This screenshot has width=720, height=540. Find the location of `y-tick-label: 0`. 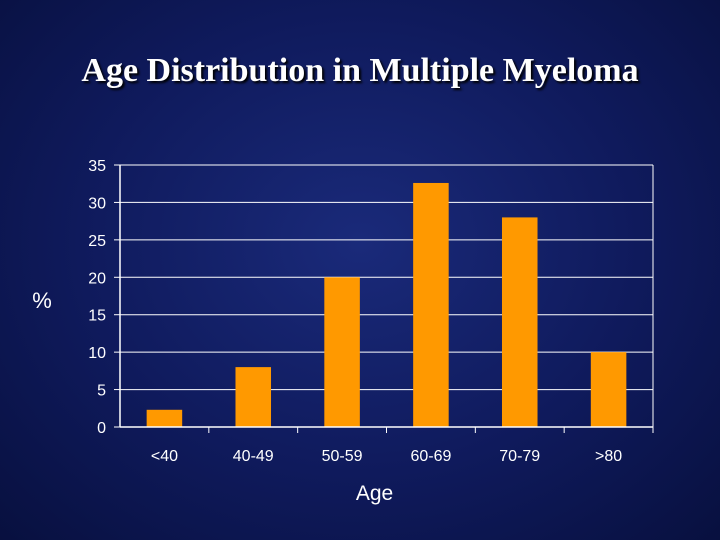

y-tick-label: 0 is located at coordinates (101, 428).